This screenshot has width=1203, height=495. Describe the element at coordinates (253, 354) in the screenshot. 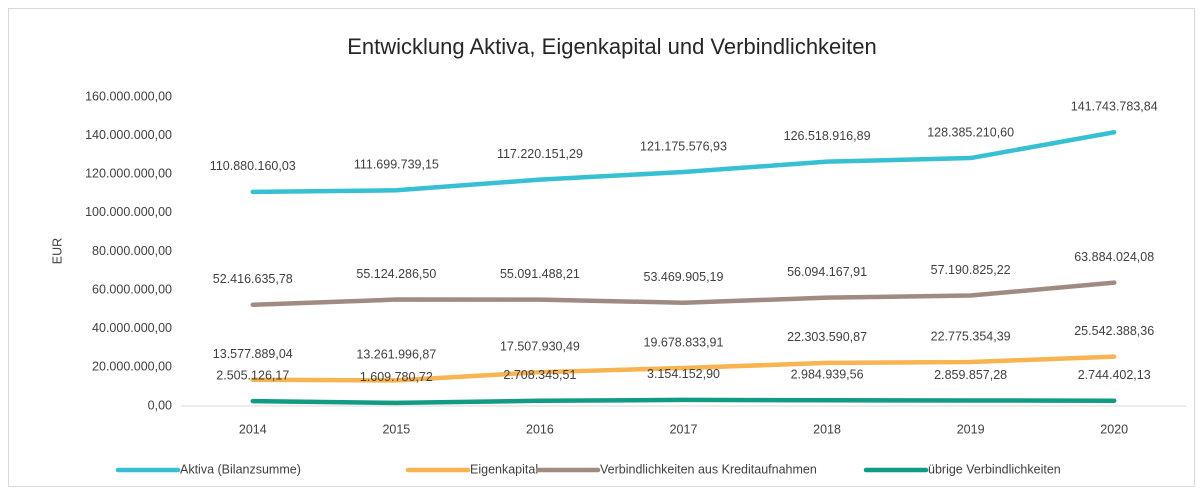

I see `data-label: 13.577.889,04` at that location.